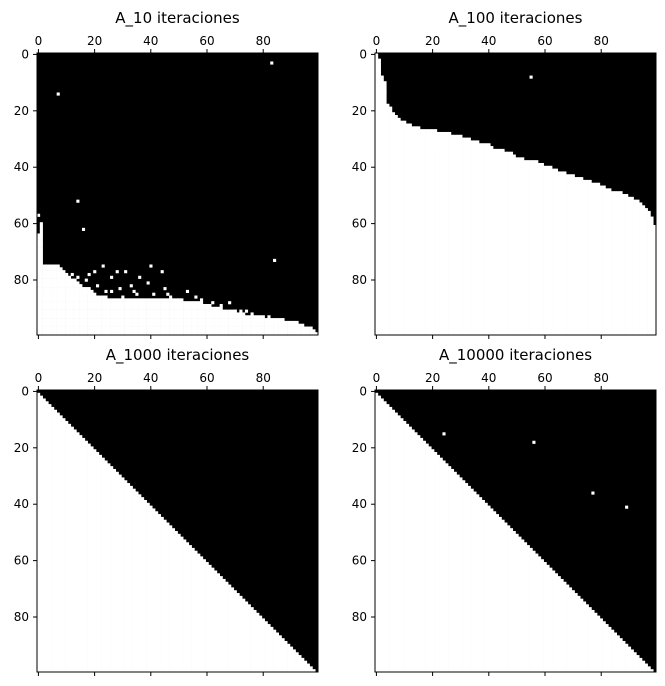  What do you see at coordinates (94, 378) in the screenshot?
I see `x-tick-label: 20` at bounding box center [94, 378].